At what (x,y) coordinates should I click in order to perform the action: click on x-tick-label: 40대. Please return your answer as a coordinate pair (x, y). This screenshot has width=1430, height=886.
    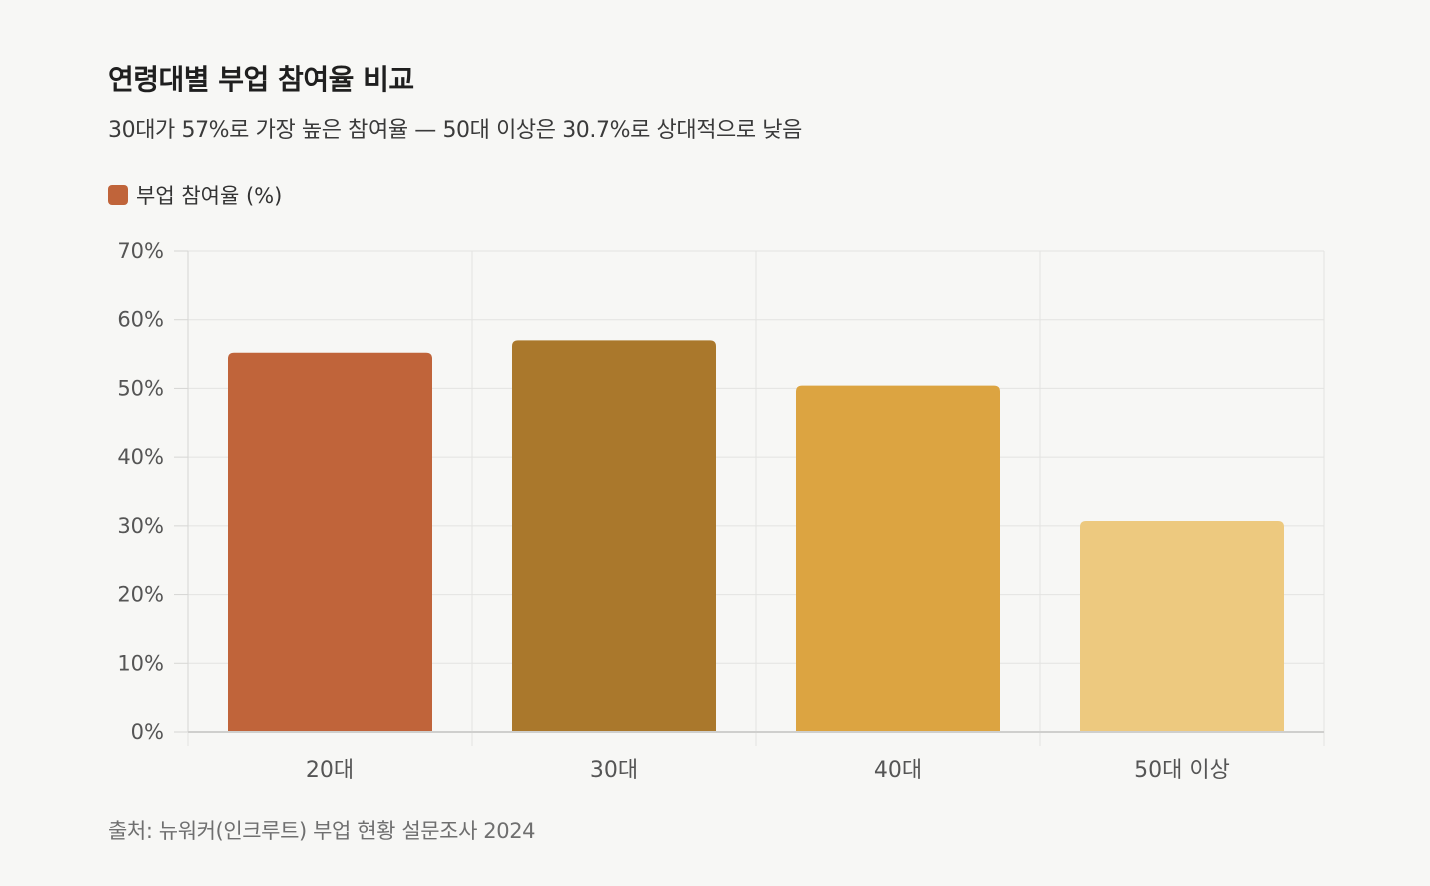
    Looking at the image, I should click on (898, 770).